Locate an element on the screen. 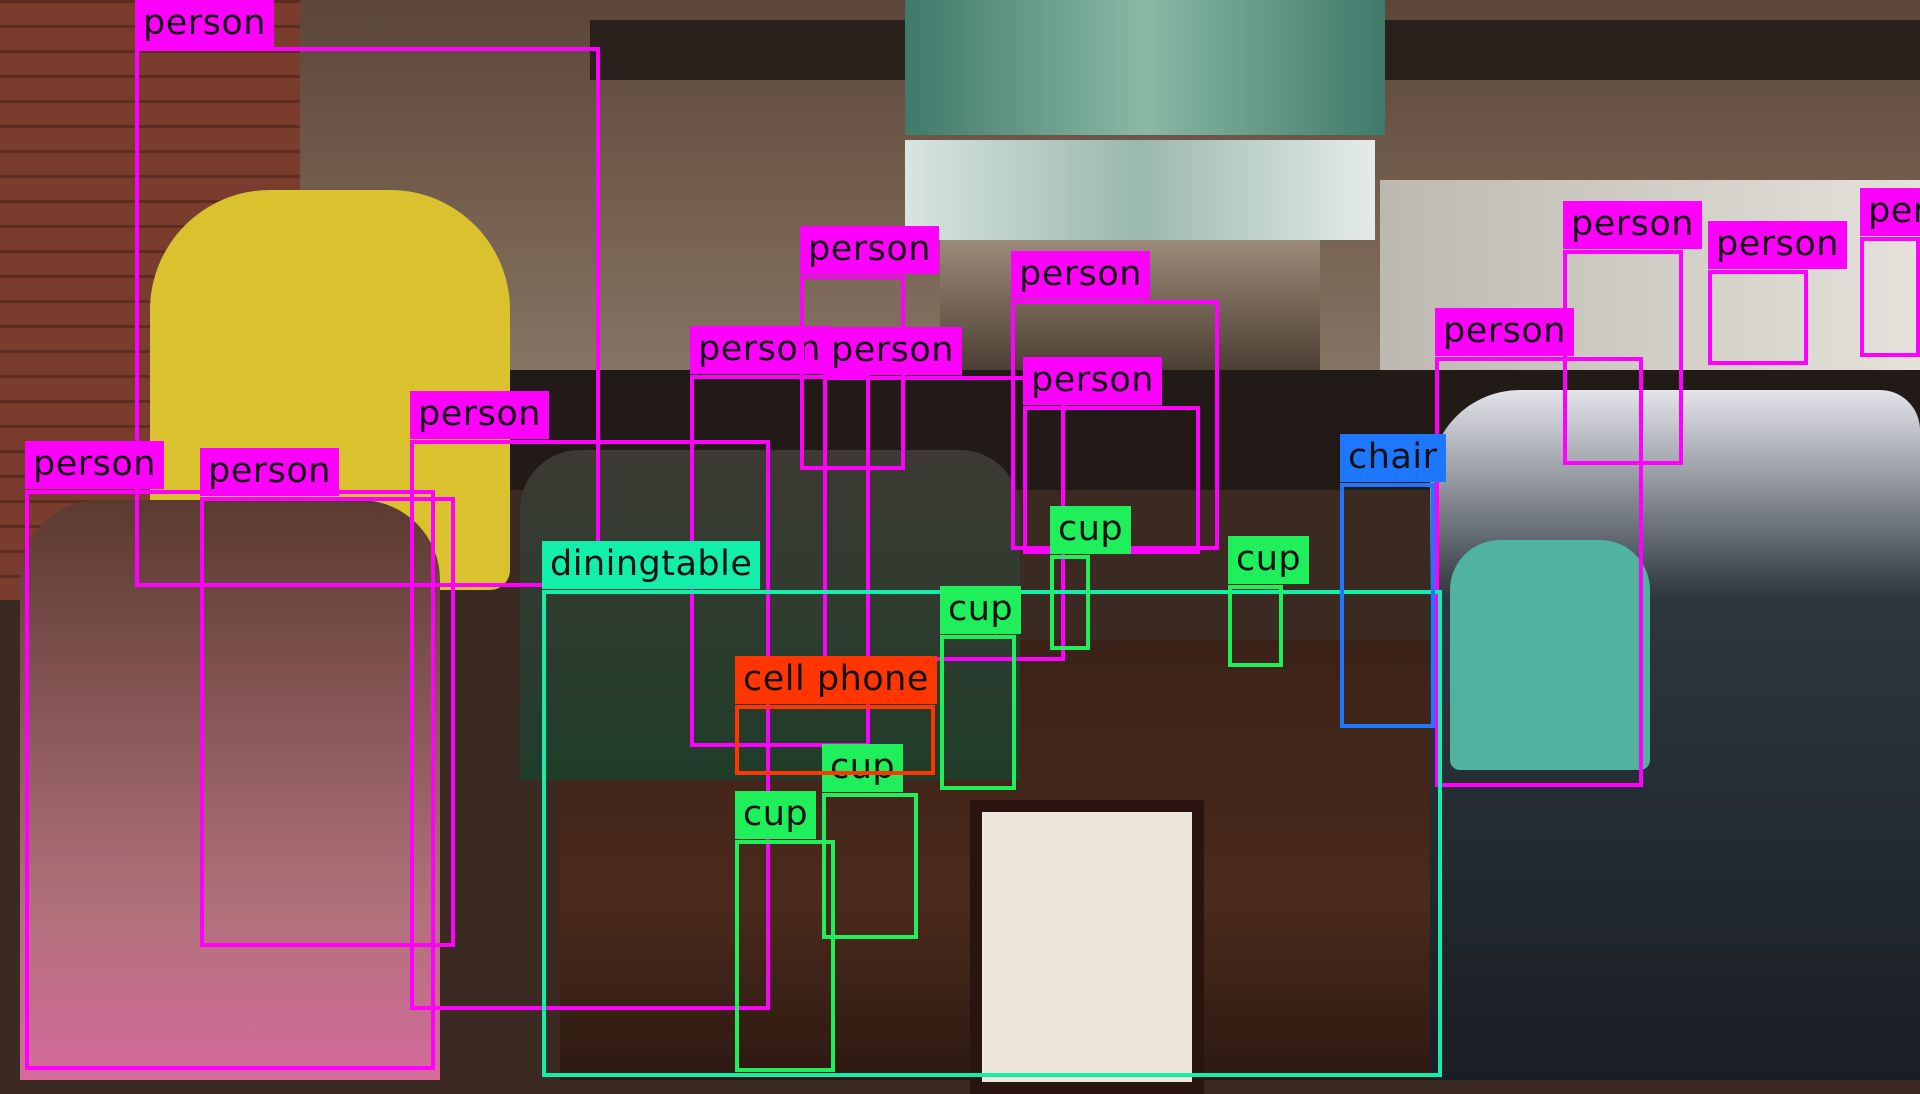 The height and width of the screenshot is (1094, 1920). chair-detection-label: chair is located at coordinates (1393, 458).